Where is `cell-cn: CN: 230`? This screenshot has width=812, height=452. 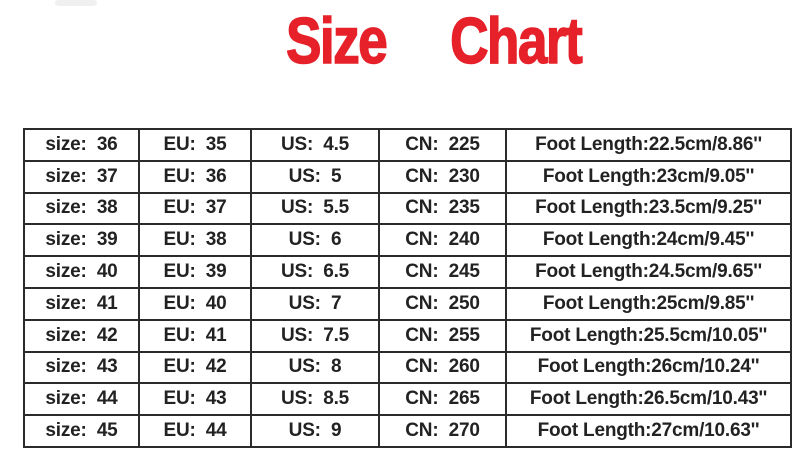 cell-cn: CN: 230 is located at coordinates (442, 176).